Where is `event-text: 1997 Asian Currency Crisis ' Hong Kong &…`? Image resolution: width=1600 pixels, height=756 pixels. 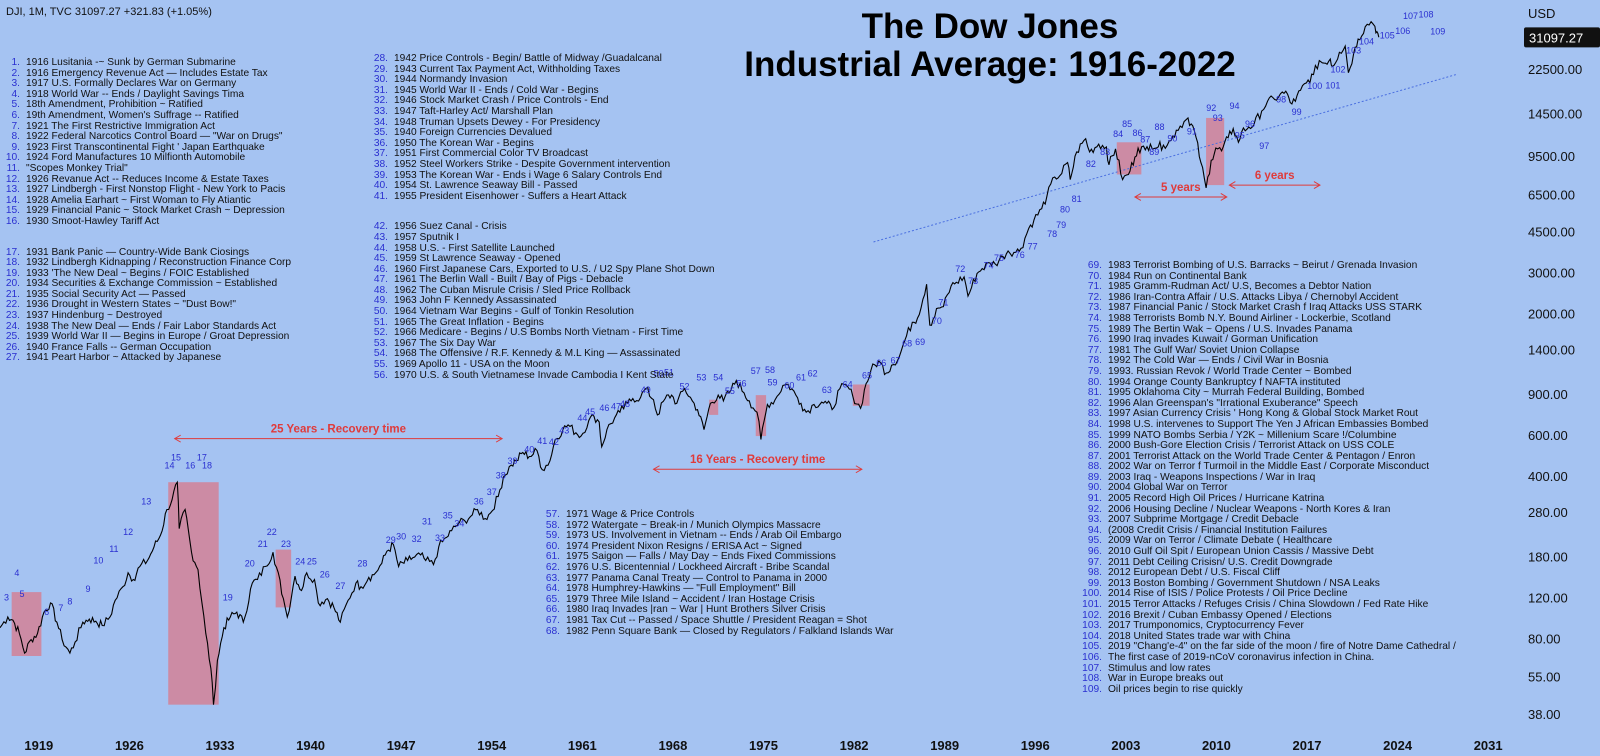 event-text: 1997 Asian Currency Crisis ' Hong Kong &… is located at coordinates (1263, 414).